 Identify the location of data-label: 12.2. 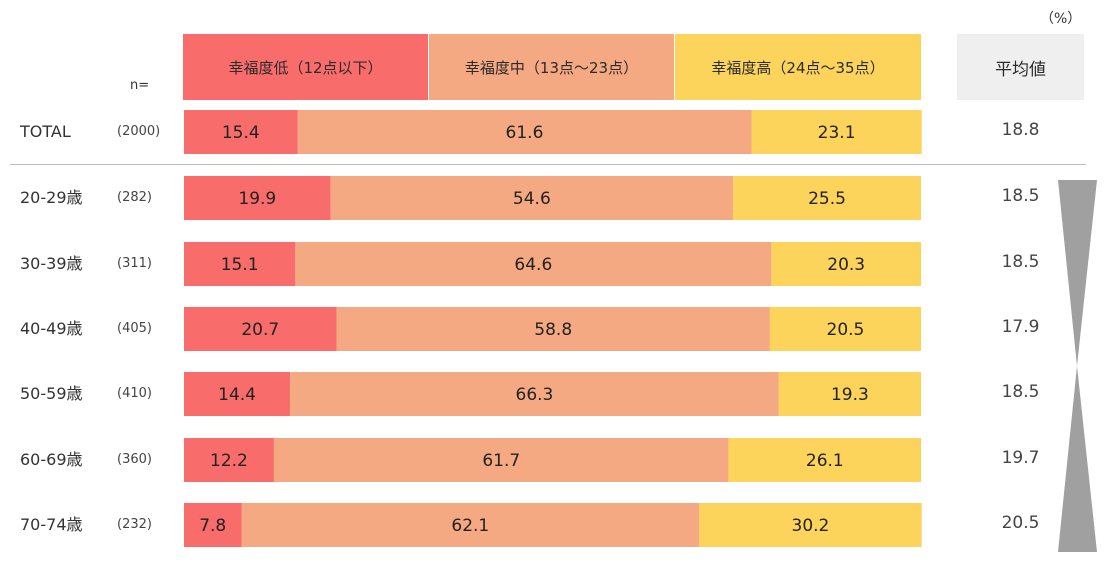
(229, 461).